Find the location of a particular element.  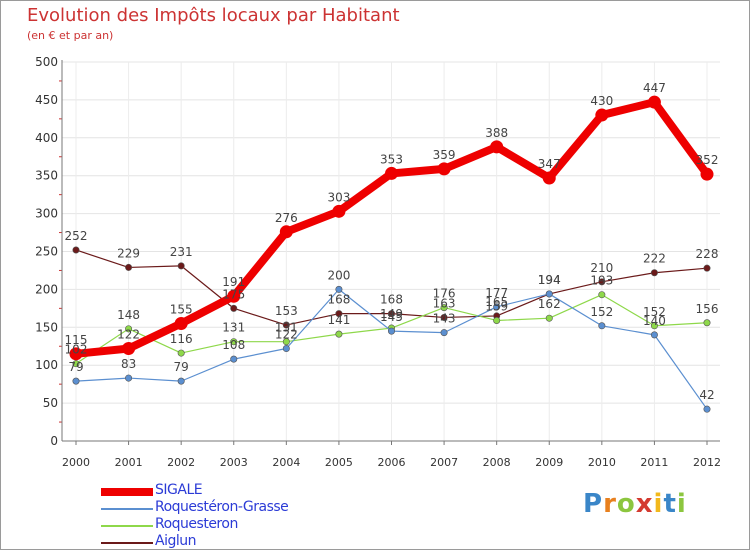

data-label: 276 is located at coordinates (286, 218).